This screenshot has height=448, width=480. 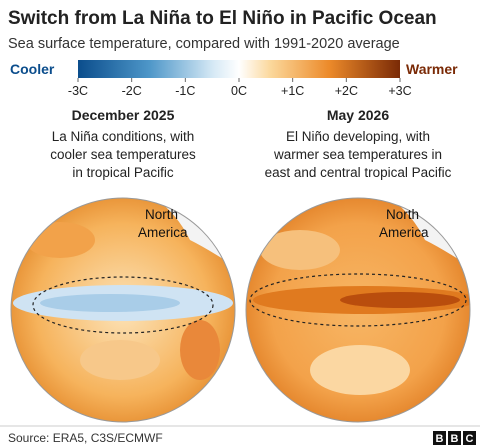 I want to click on panel-title: May 2026, so click(x=358, y=115).